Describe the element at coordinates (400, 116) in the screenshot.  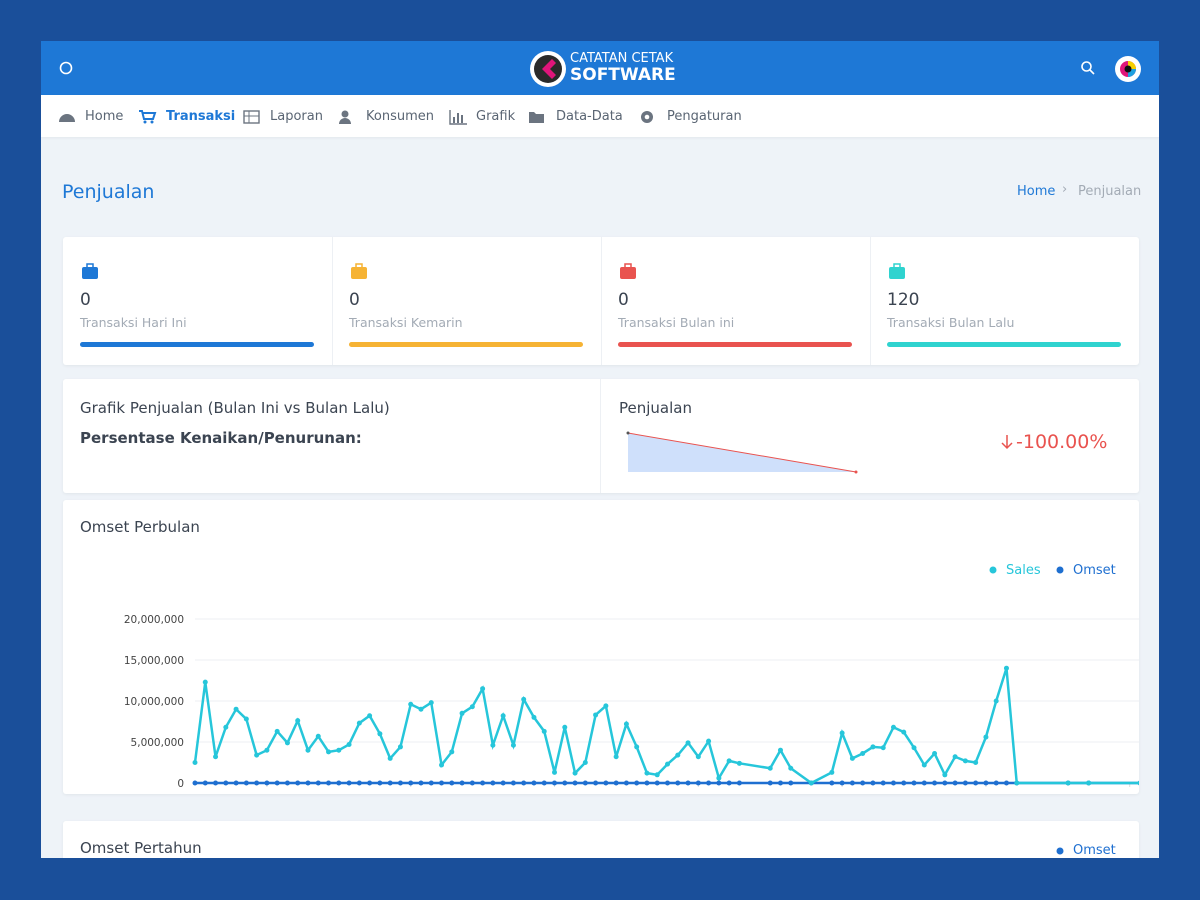
I see `nav-item: Konsumen` at that location.